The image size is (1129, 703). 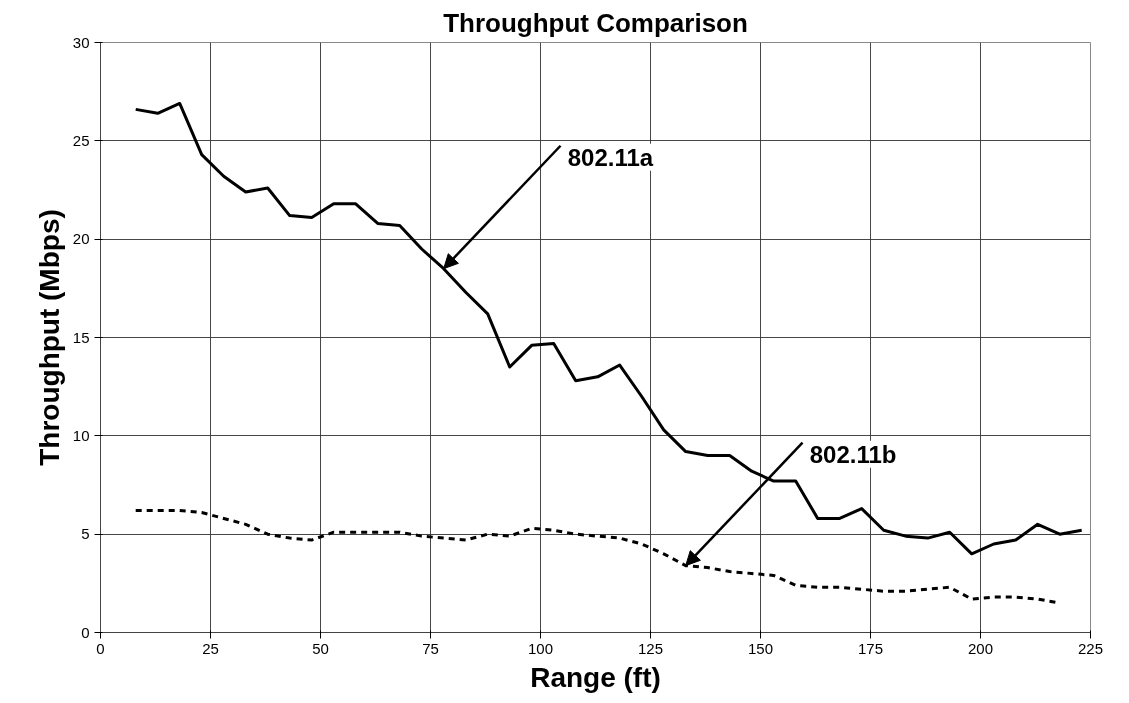 I want to click on y-tick-label: 20, so click(x=81, y=239).